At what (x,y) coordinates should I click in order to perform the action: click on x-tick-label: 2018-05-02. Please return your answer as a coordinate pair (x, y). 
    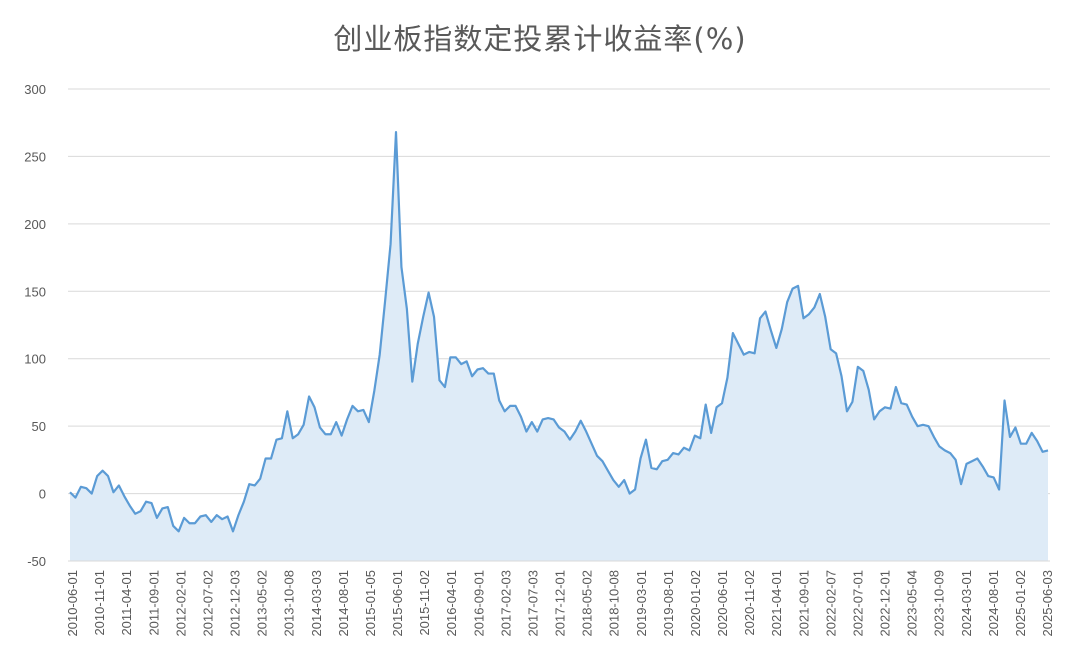
    Looking at the image, I should click on (587, 603).